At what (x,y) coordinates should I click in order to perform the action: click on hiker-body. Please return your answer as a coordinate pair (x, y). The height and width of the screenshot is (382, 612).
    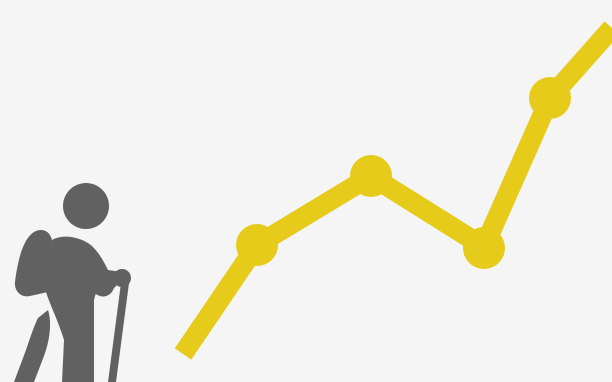
    Looking at the image, I should click on (86, 309).